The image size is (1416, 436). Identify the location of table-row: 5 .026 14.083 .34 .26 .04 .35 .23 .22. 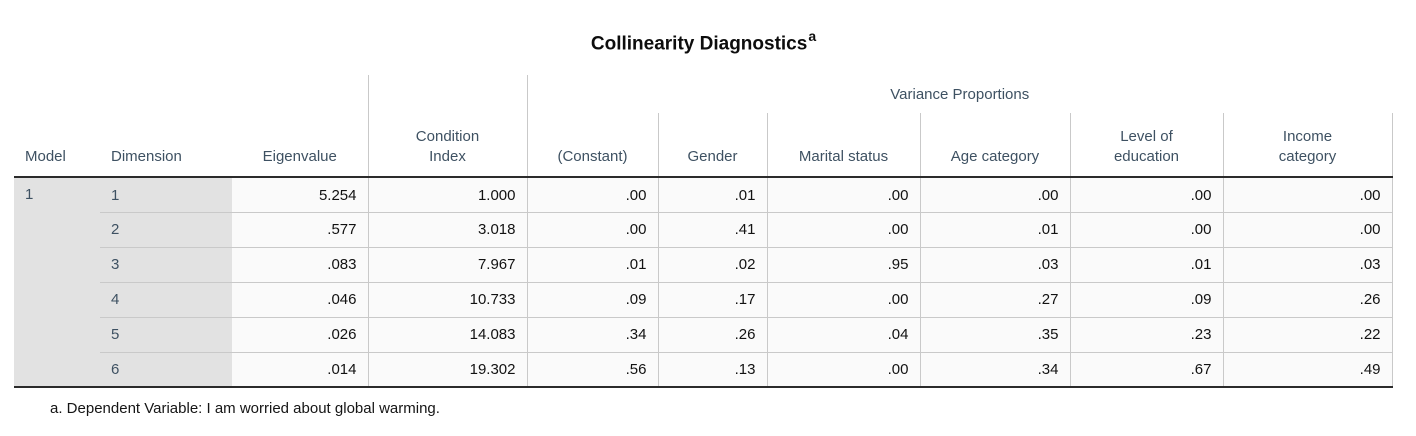
(703, 334).